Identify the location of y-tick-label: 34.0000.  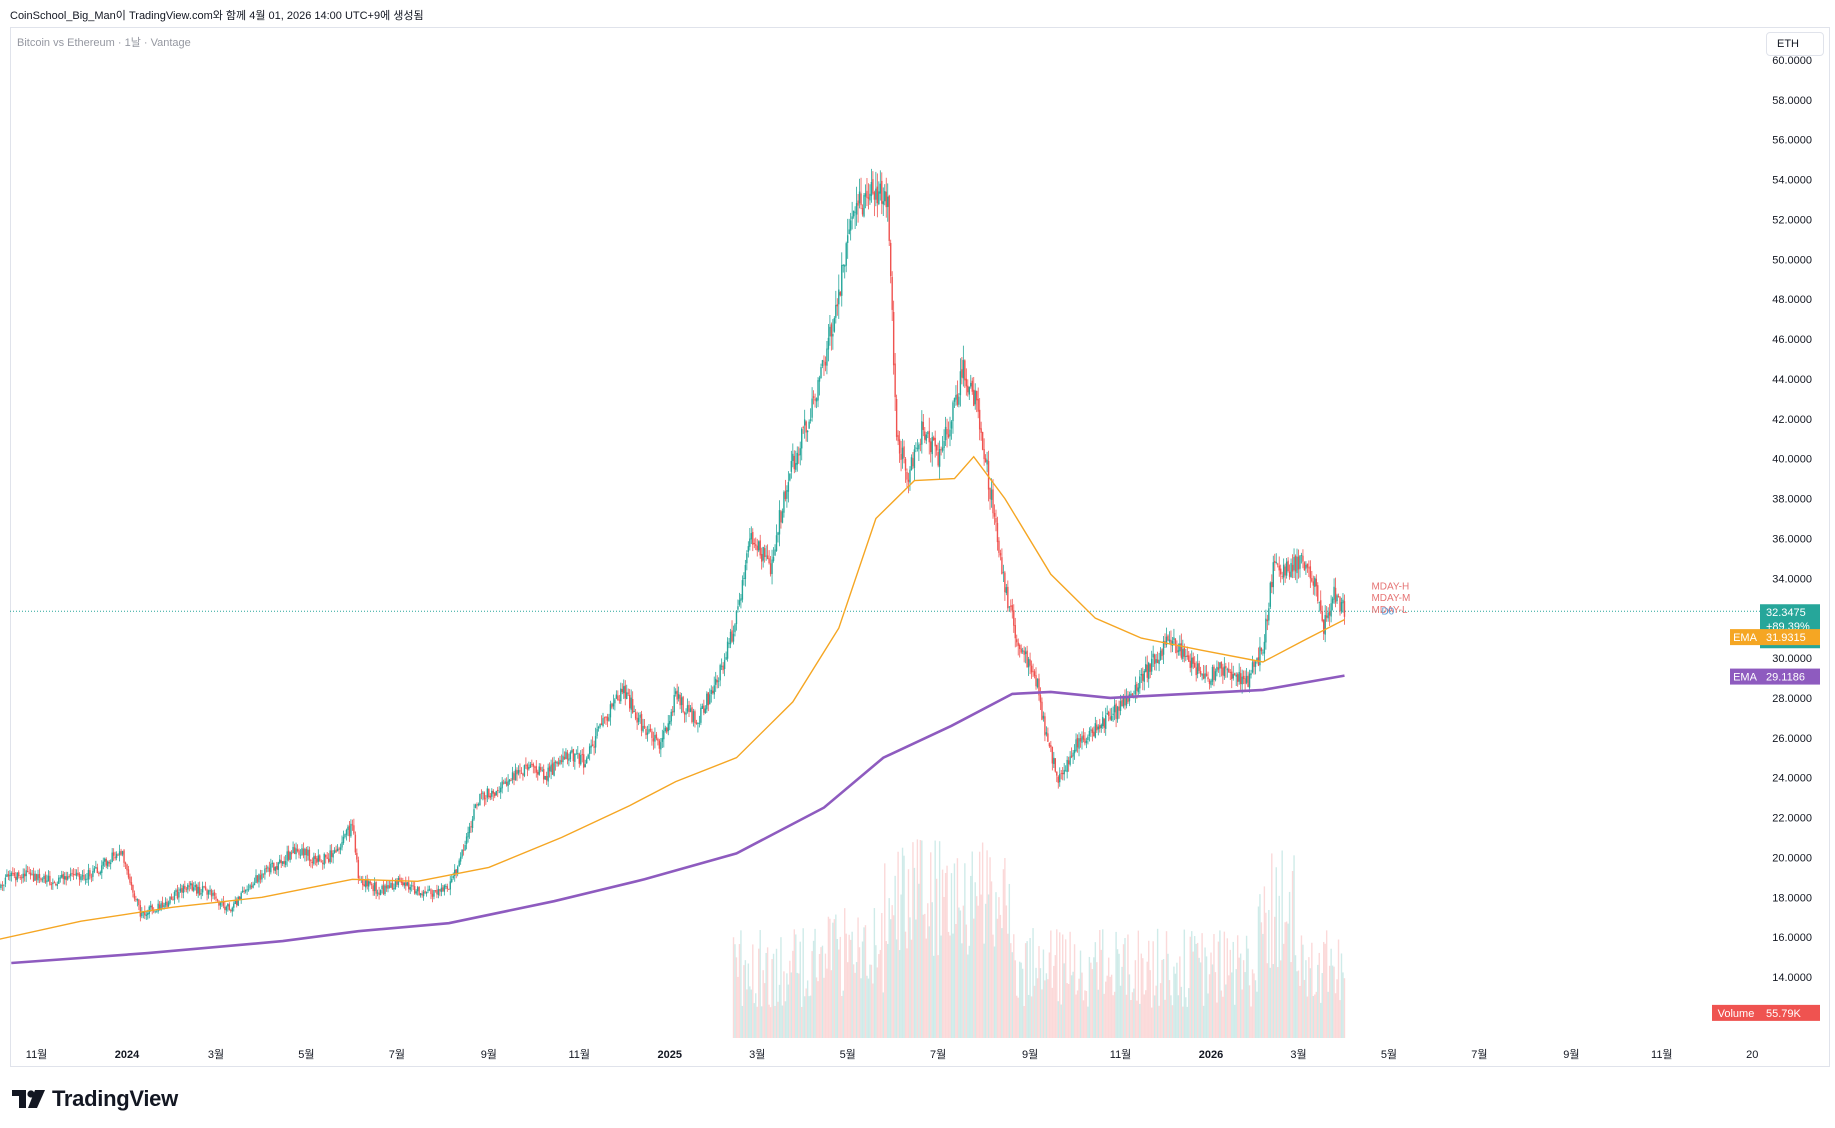
(1792, 579).